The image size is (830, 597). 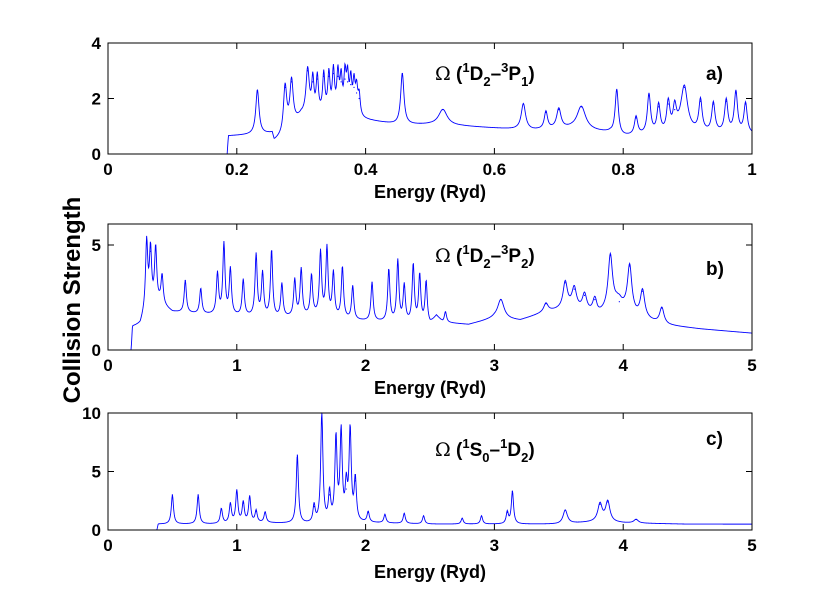 I want to click on y-tick-label: 2, so click(x=96, y=99).